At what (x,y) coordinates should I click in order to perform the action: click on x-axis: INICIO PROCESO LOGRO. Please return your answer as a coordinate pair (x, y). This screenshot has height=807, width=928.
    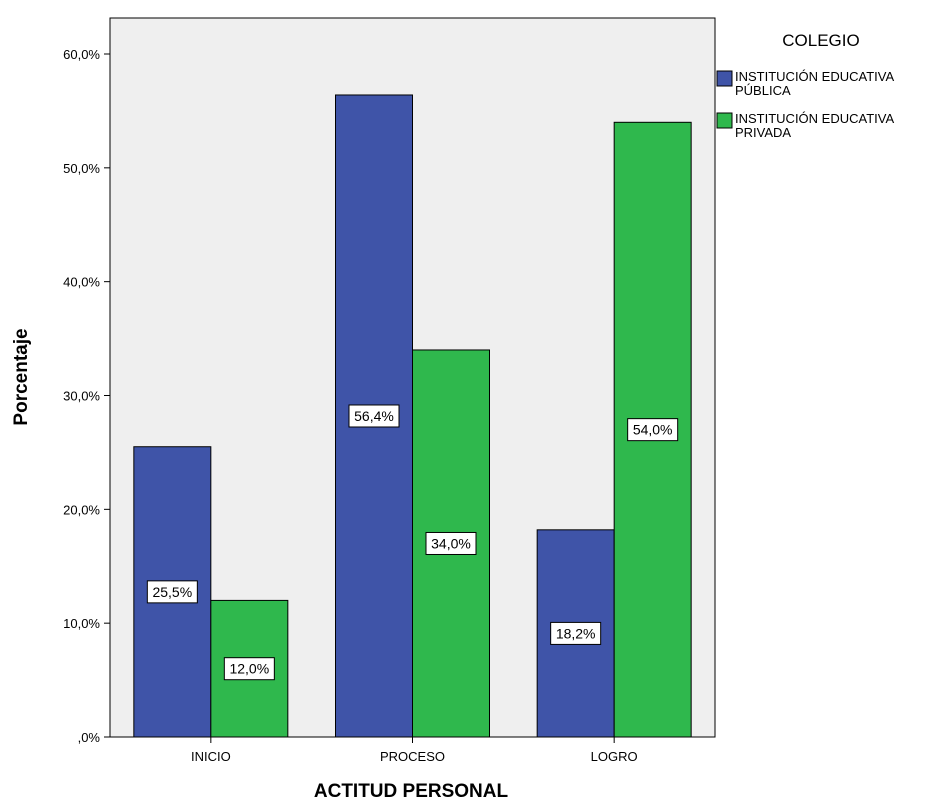
    Looking at the image, I should click on (414, 750).